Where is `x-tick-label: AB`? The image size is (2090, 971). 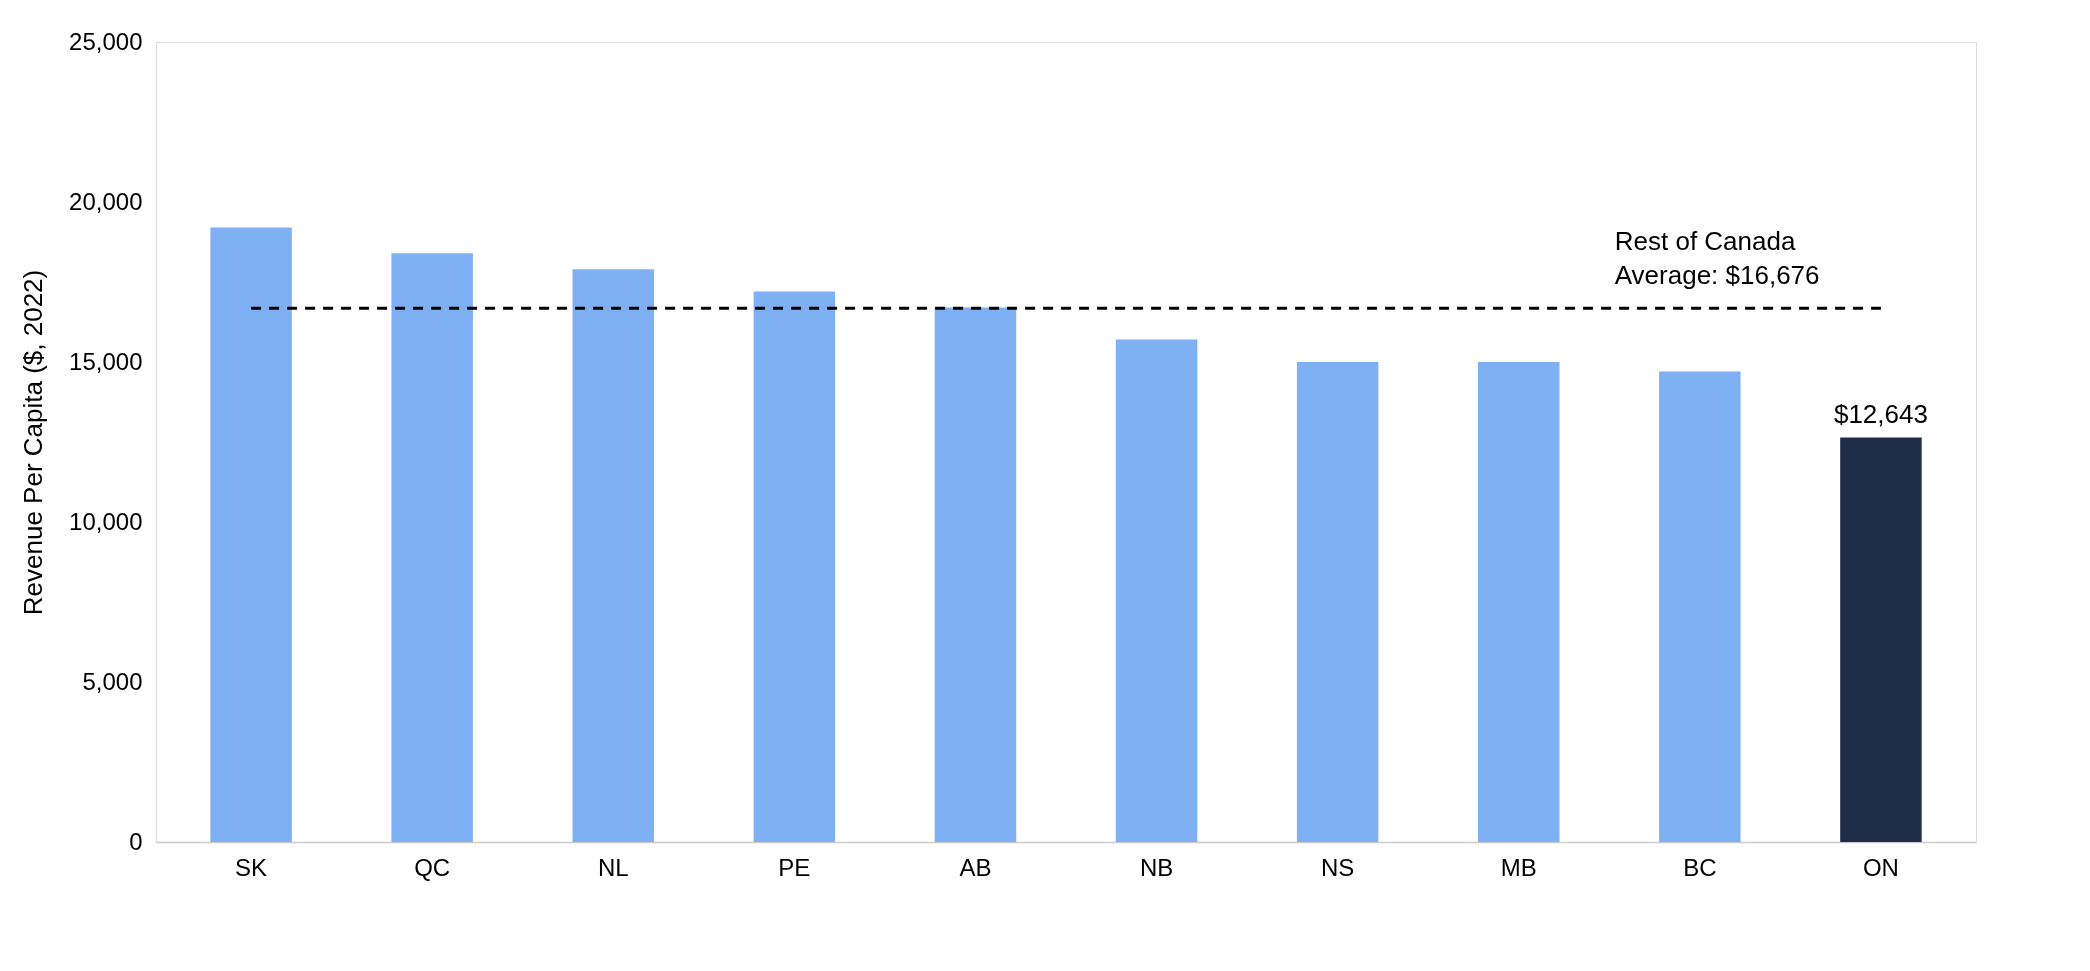
x-tick-label: AB is located at coordinates (975, 867).